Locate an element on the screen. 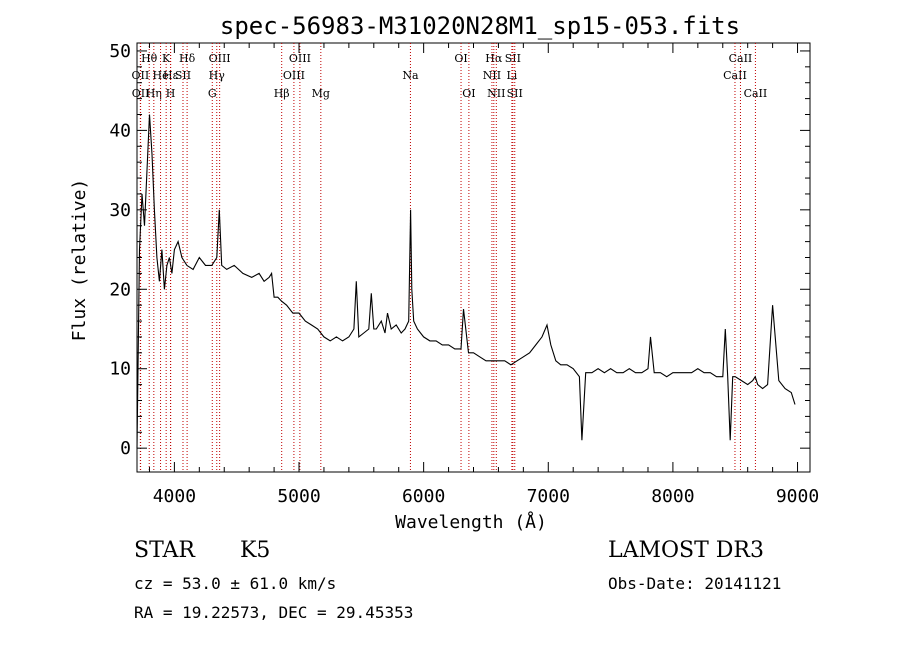 The image size is (900, 649). y-tick-label: 20 is located at coordinates (120, 289).